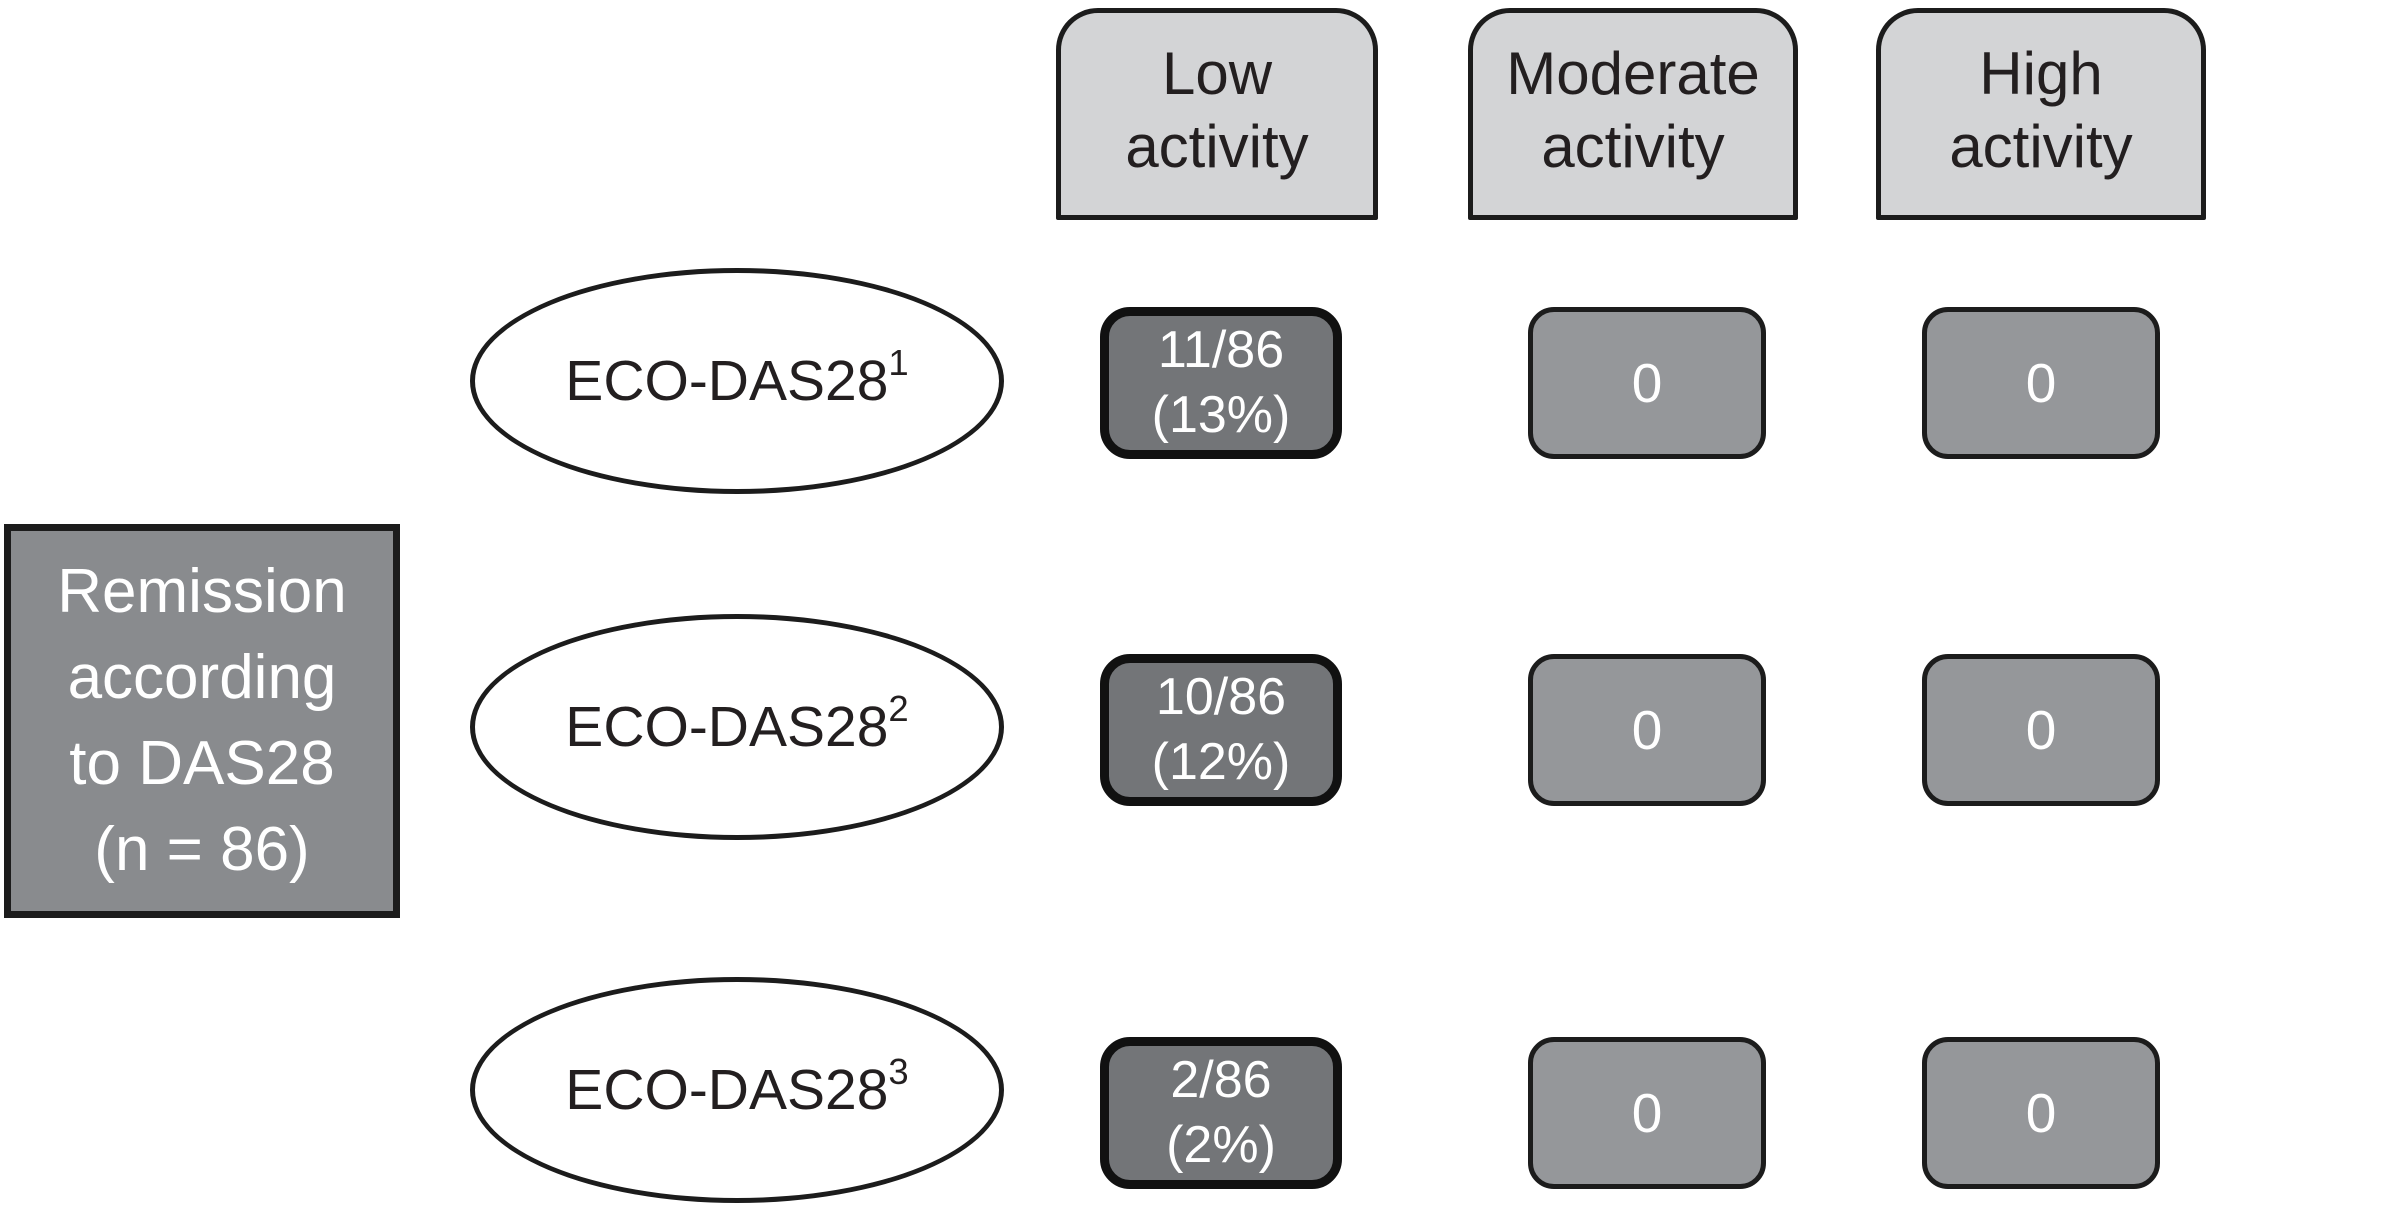 The image size is (2387, 1206). I want to click on cell-eco-das28-1-high-activity: 0, so click(2041, 383).